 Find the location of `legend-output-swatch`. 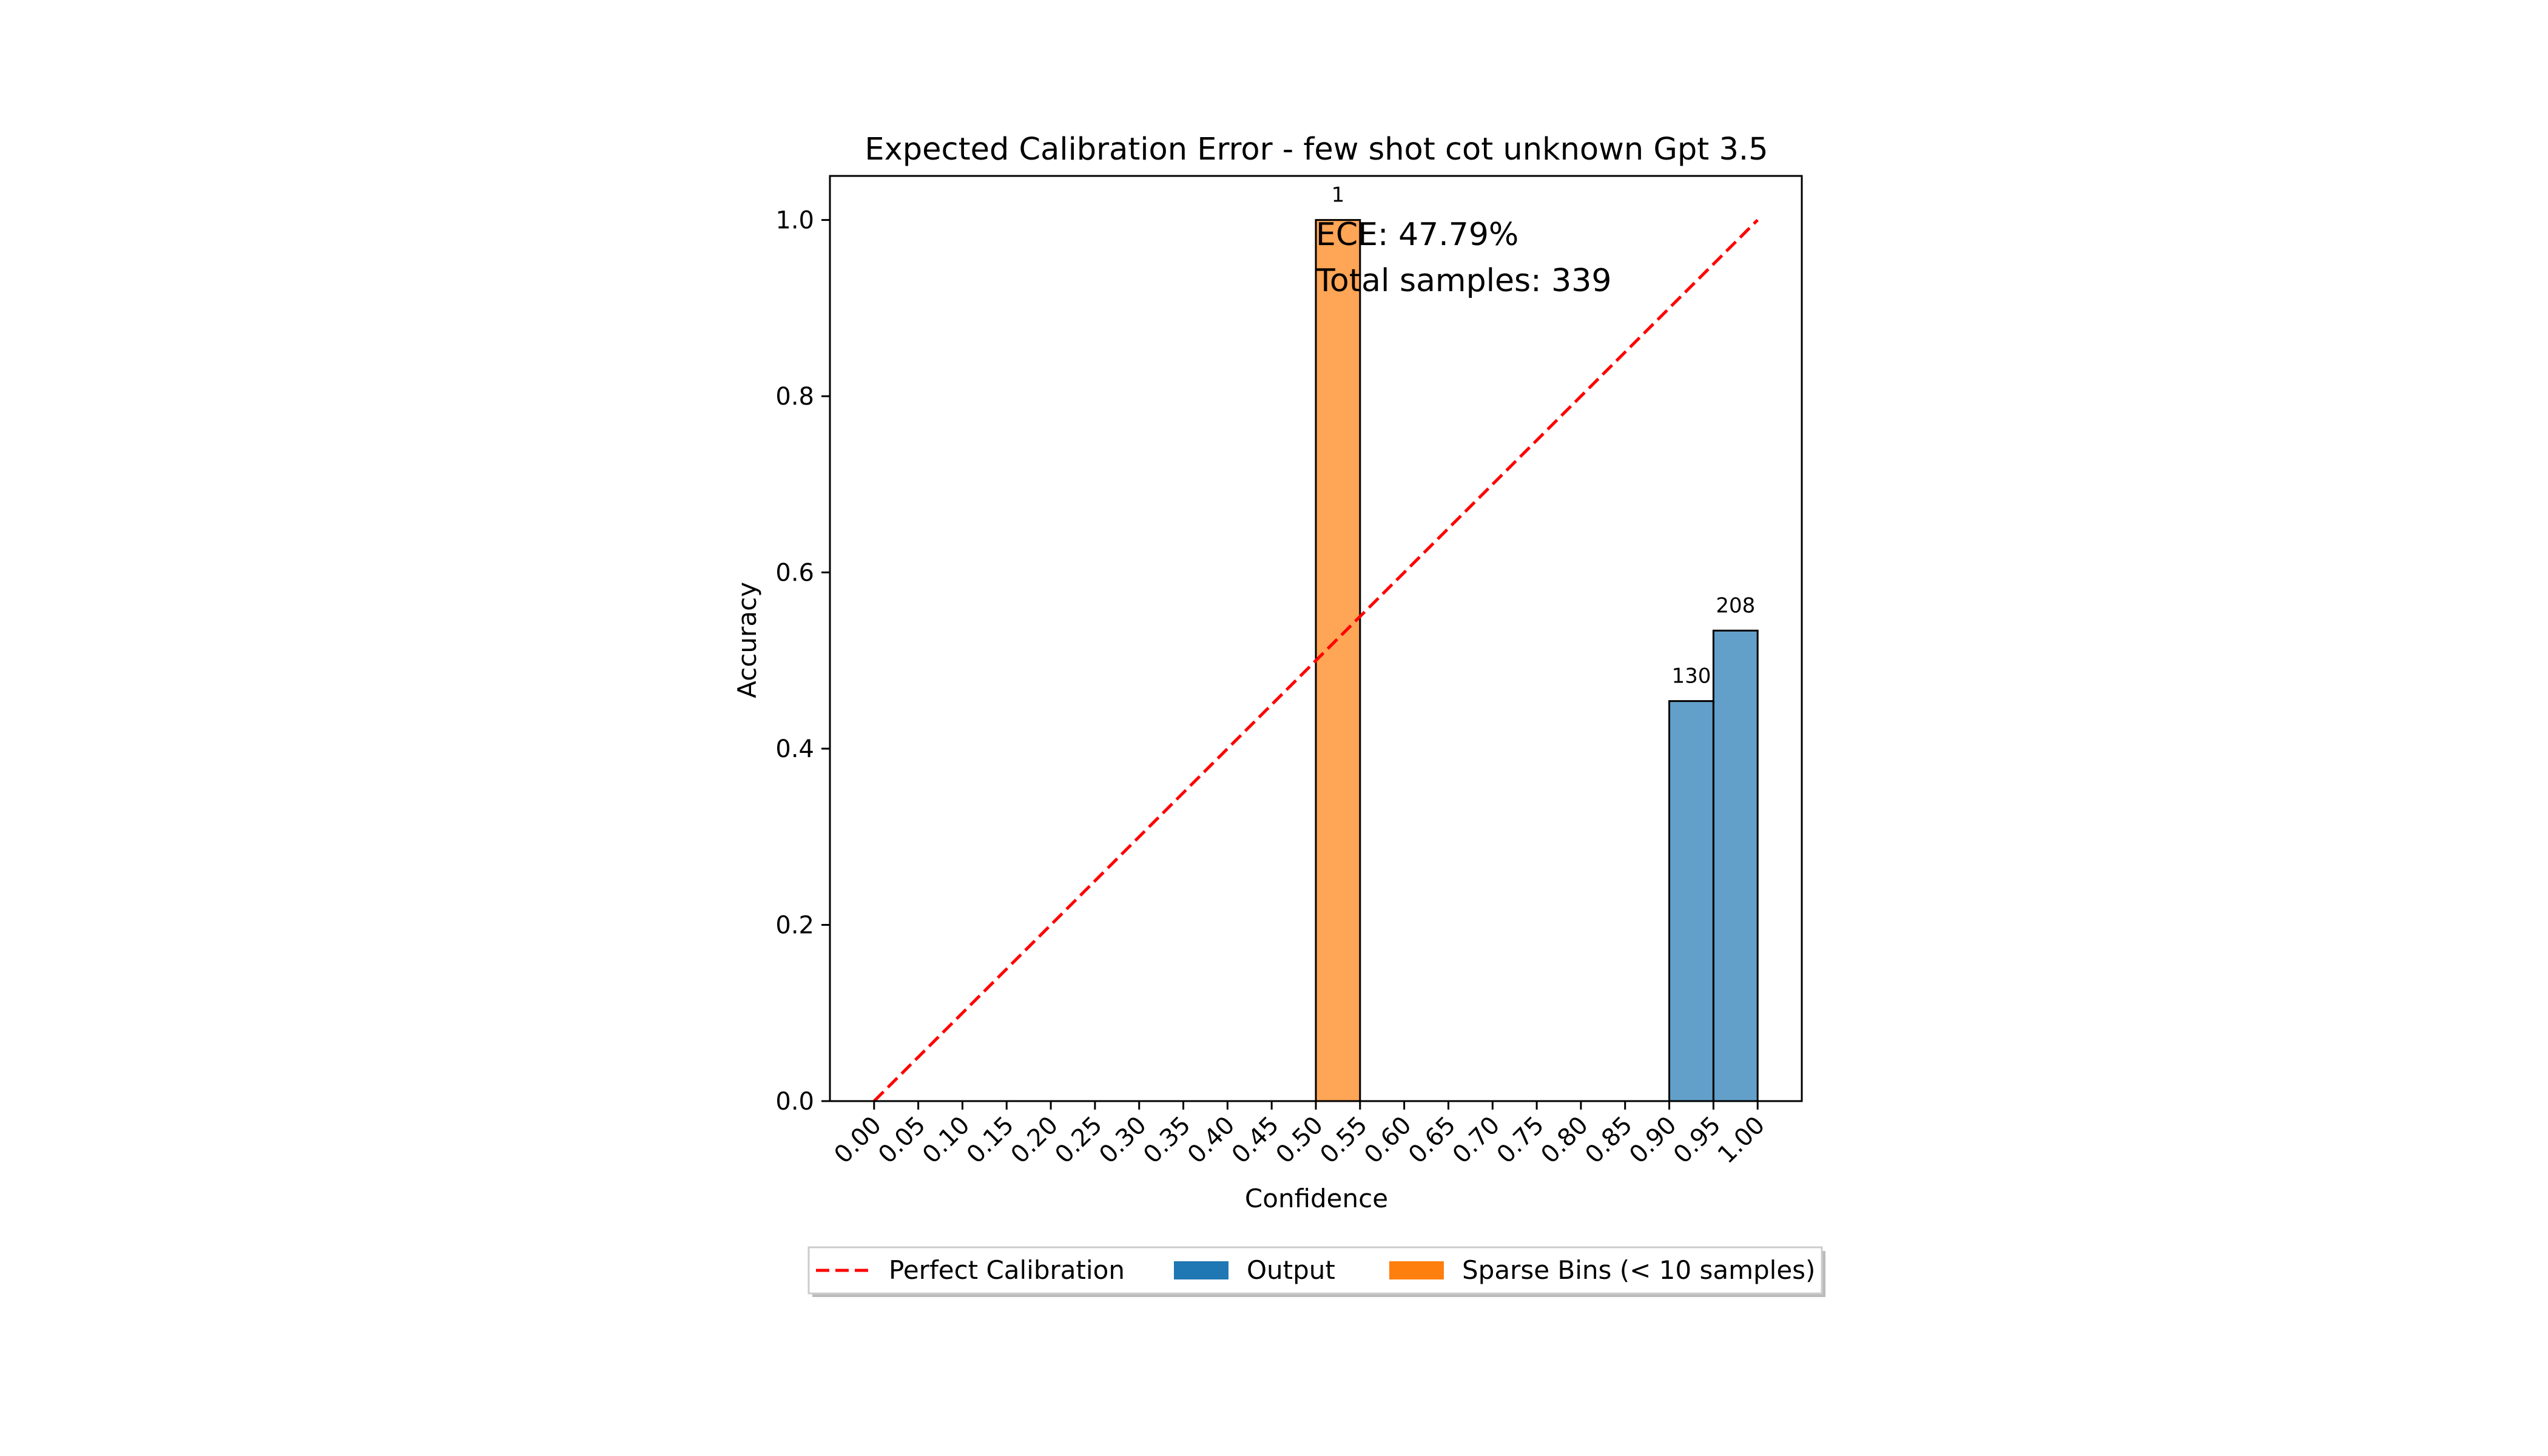

legend-output-swatch is located at coordinates (1201, 1270).